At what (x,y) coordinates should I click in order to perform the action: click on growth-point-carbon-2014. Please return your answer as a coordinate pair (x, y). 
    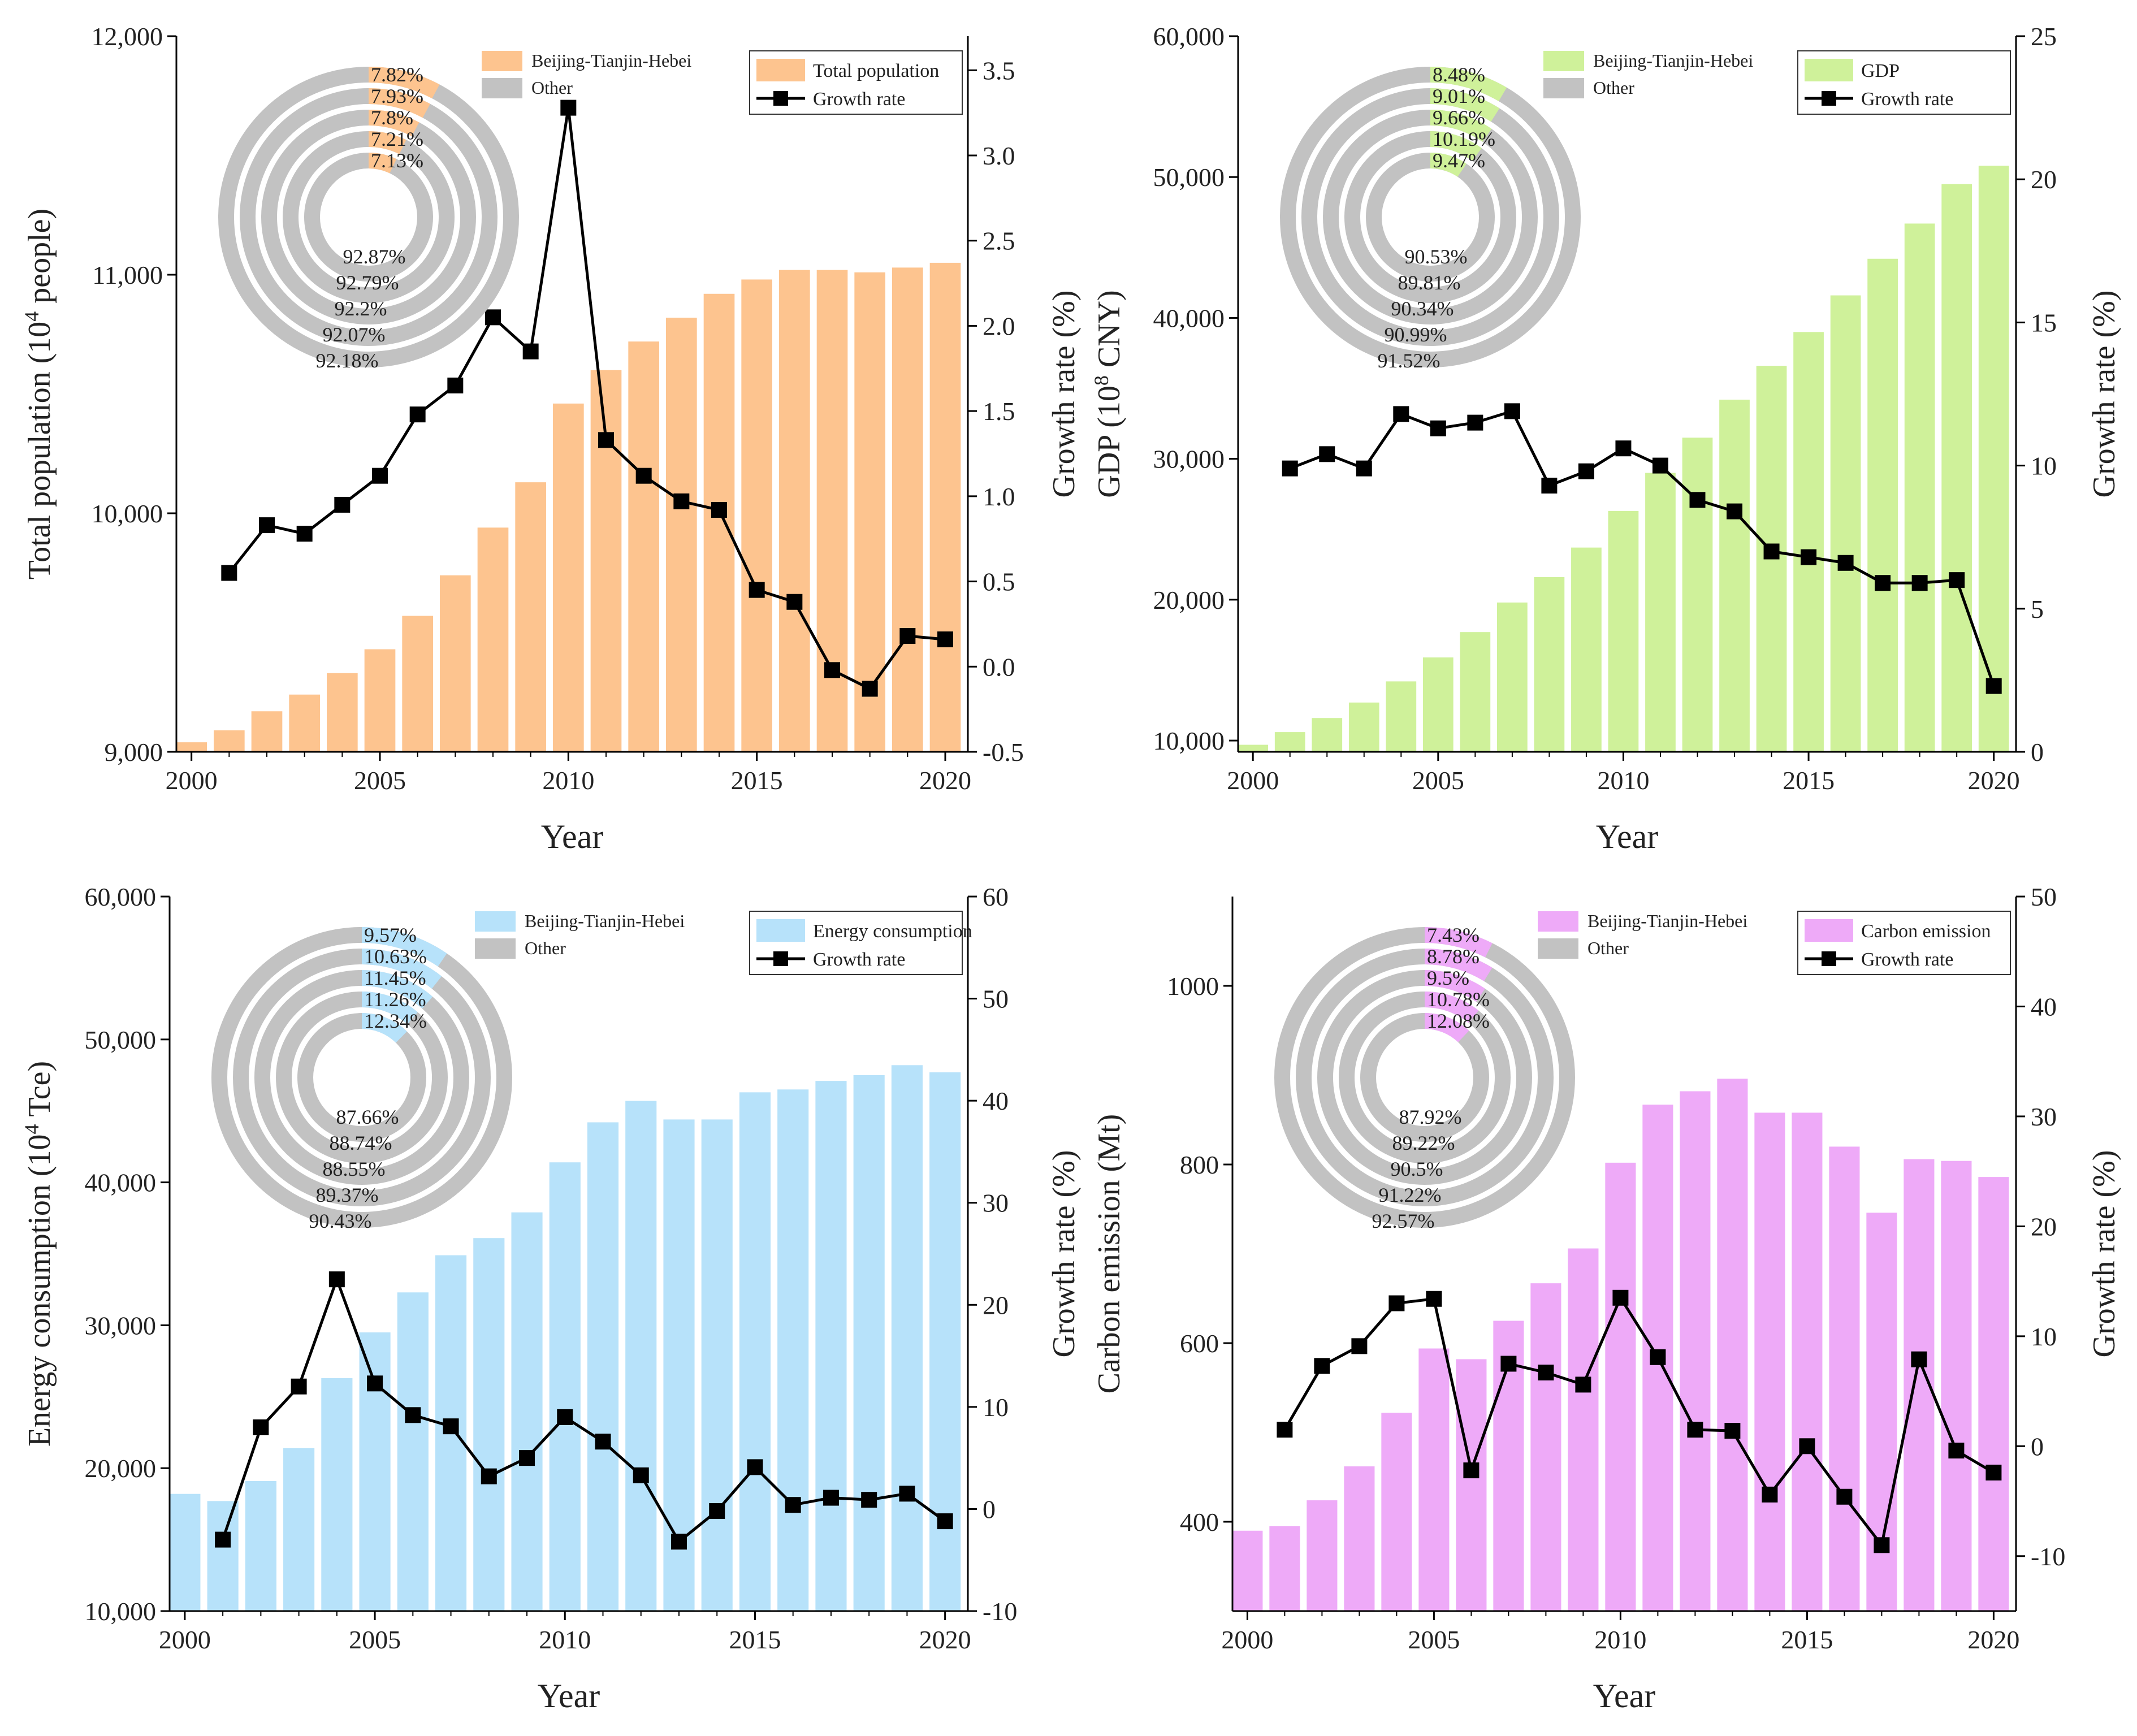
    Looking at the image, I should click on (1770, 1494).